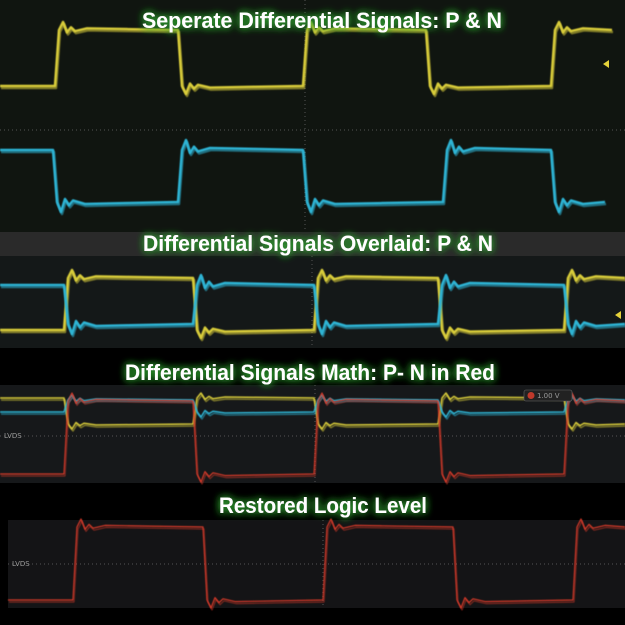  Describe the element at coordinates (323, 505) in the screenshot. I see `panel-title: Restored Logic Level` at that location.